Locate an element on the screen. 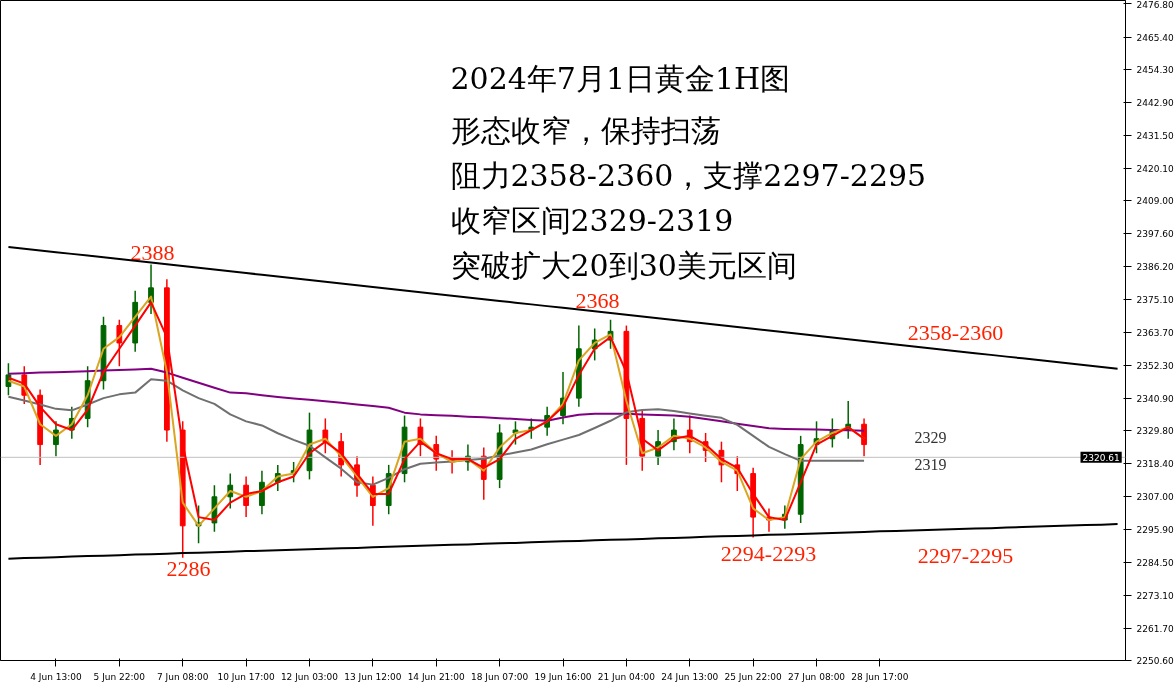 This screenshot has width=1176, height=690. annotation: 2286 is located at coordinates (188, 568).